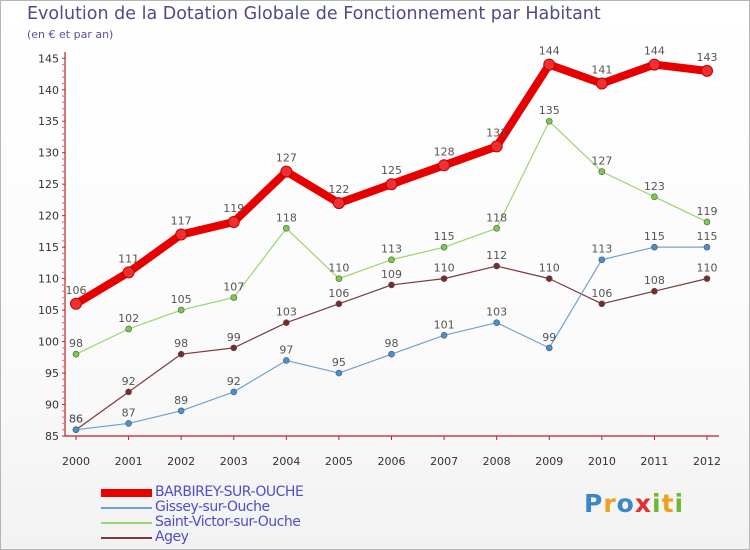 The width and height of the screenshot is (750, 550). Describe the element at coordinates (70, 34) in the screenshot. I see `chart-subtitle: (en € et par an)` at that location.